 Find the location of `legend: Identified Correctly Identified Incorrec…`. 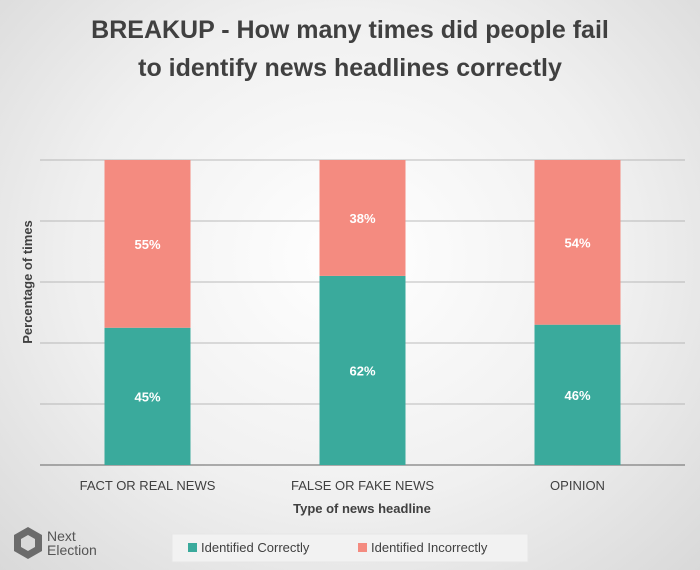

legend: Identified Correctly Identified Incorrec… is located at coordinates (350, 548).